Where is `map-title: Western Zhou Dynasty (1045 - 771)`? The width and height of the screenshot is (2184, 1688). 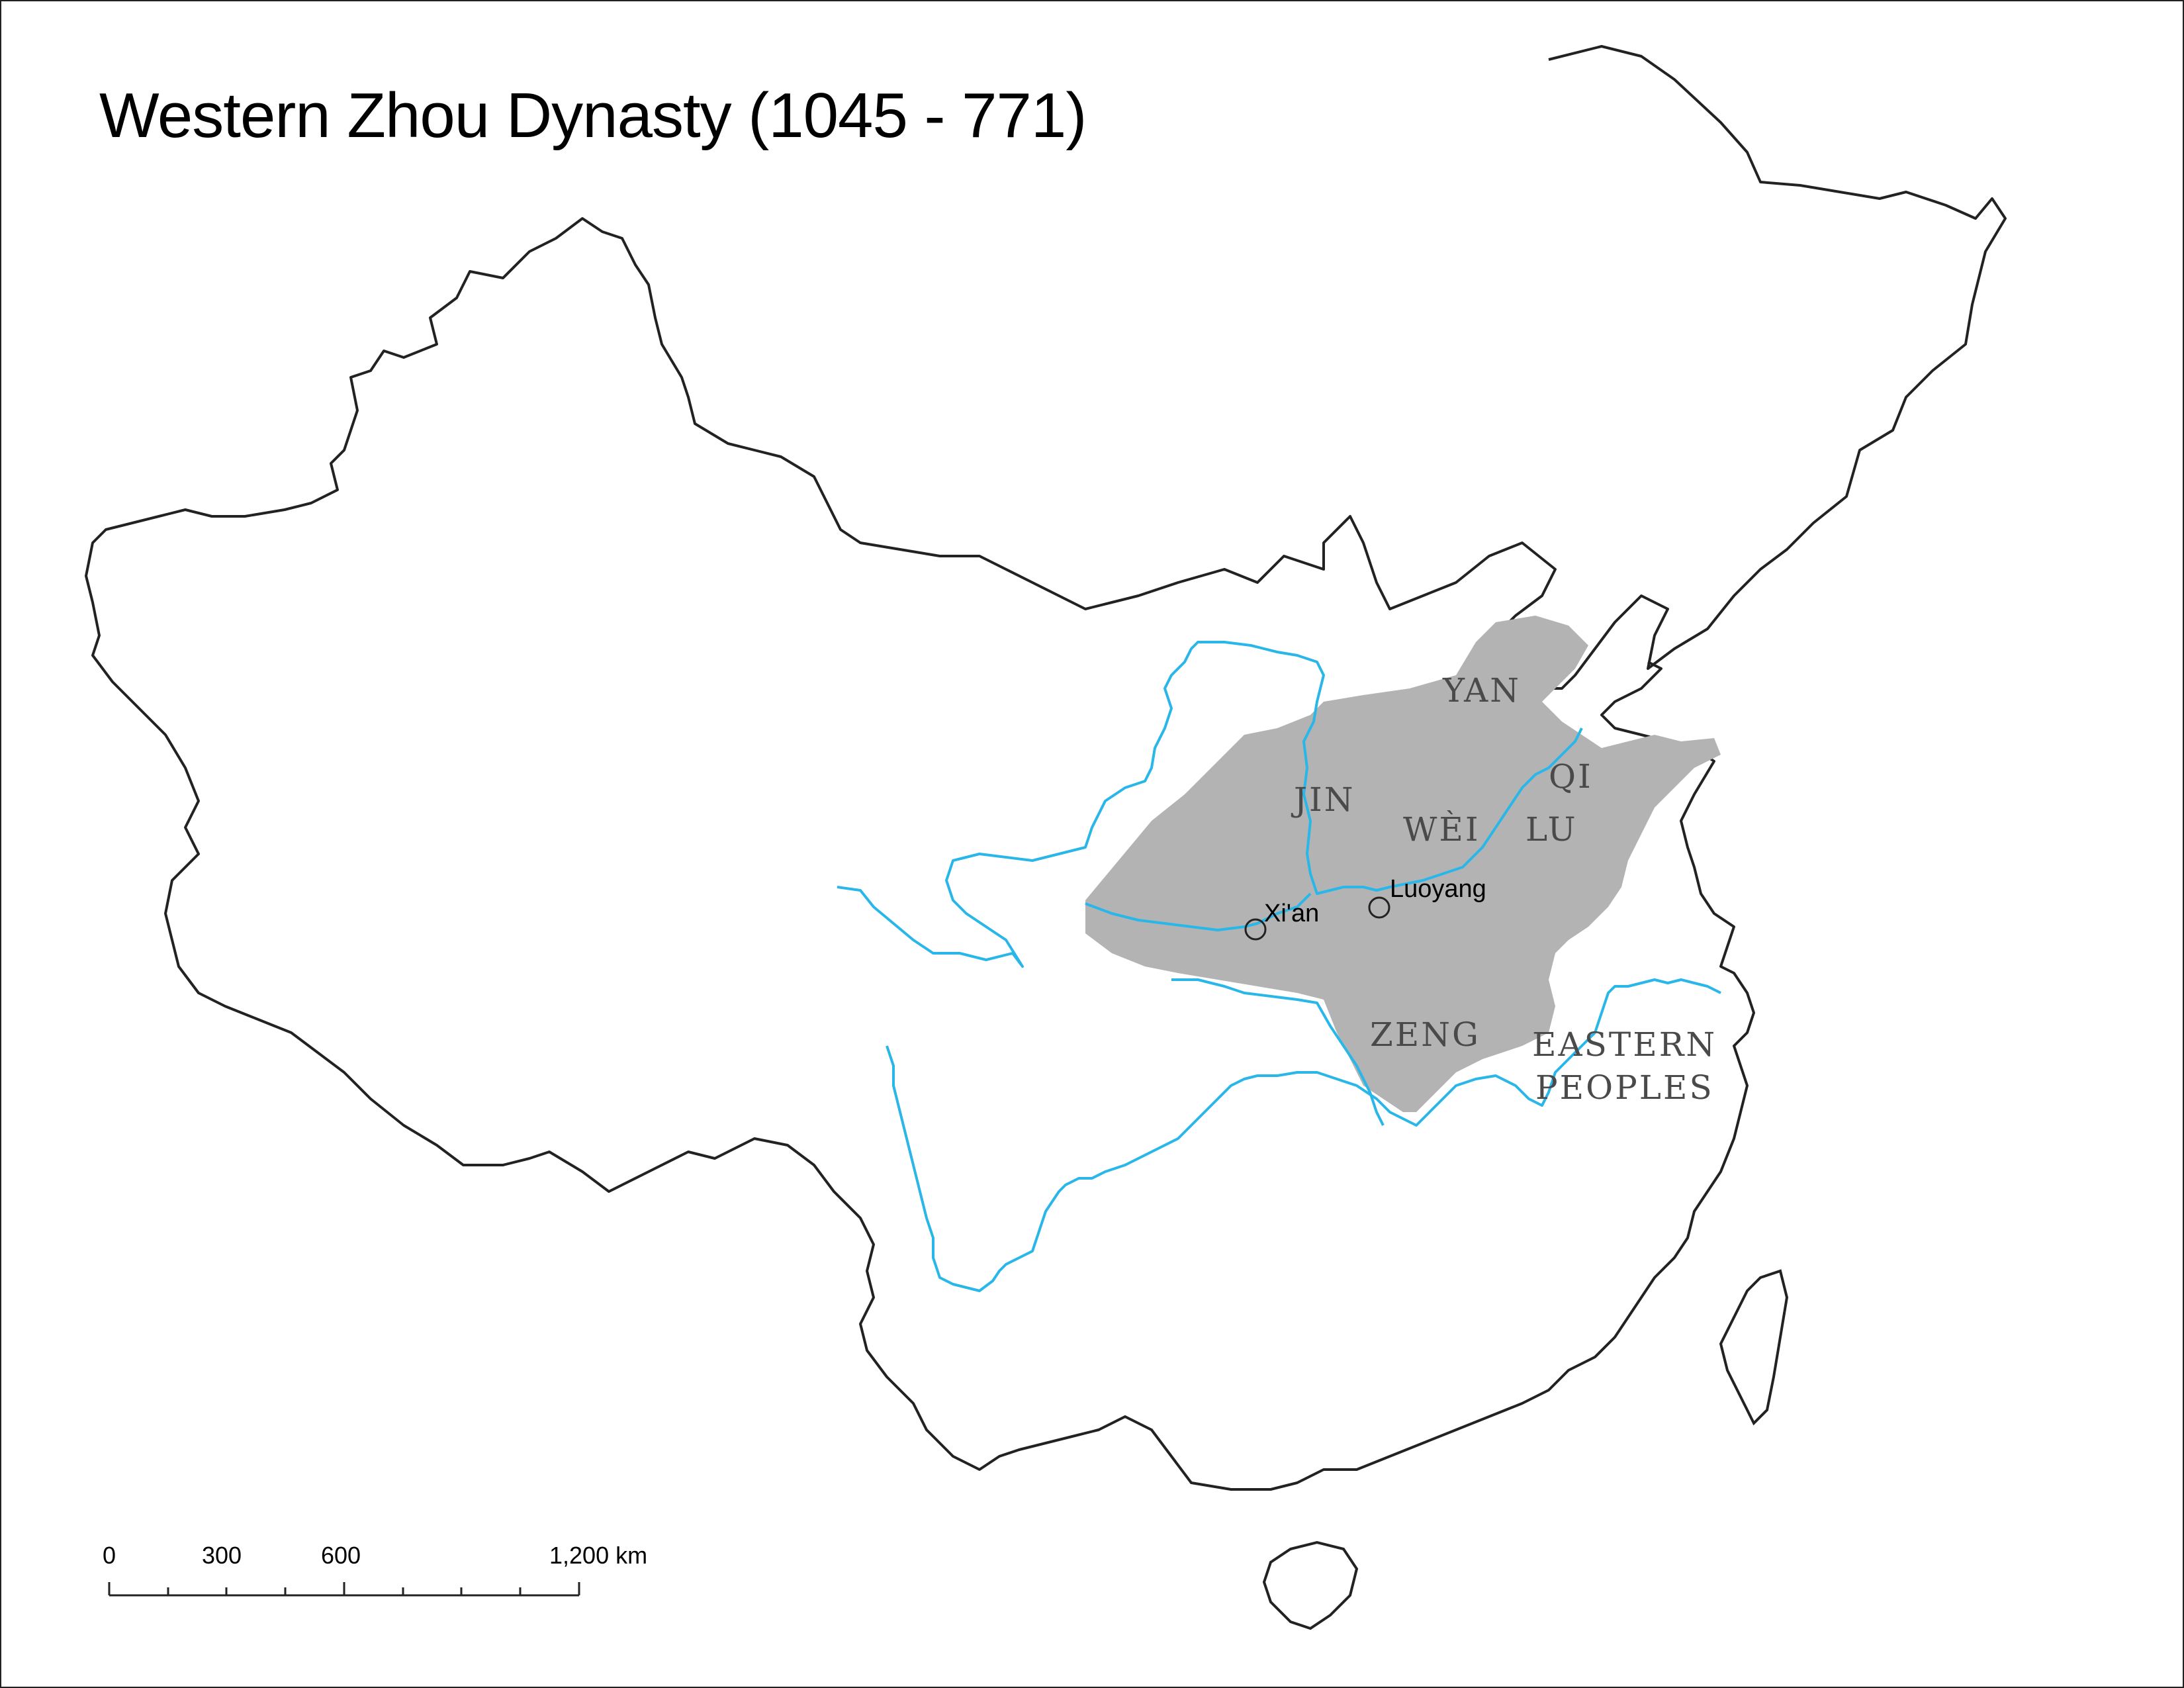
map-title: Western Zhou Dynasty (1045 - 771) is located at coordinates (593, 115).